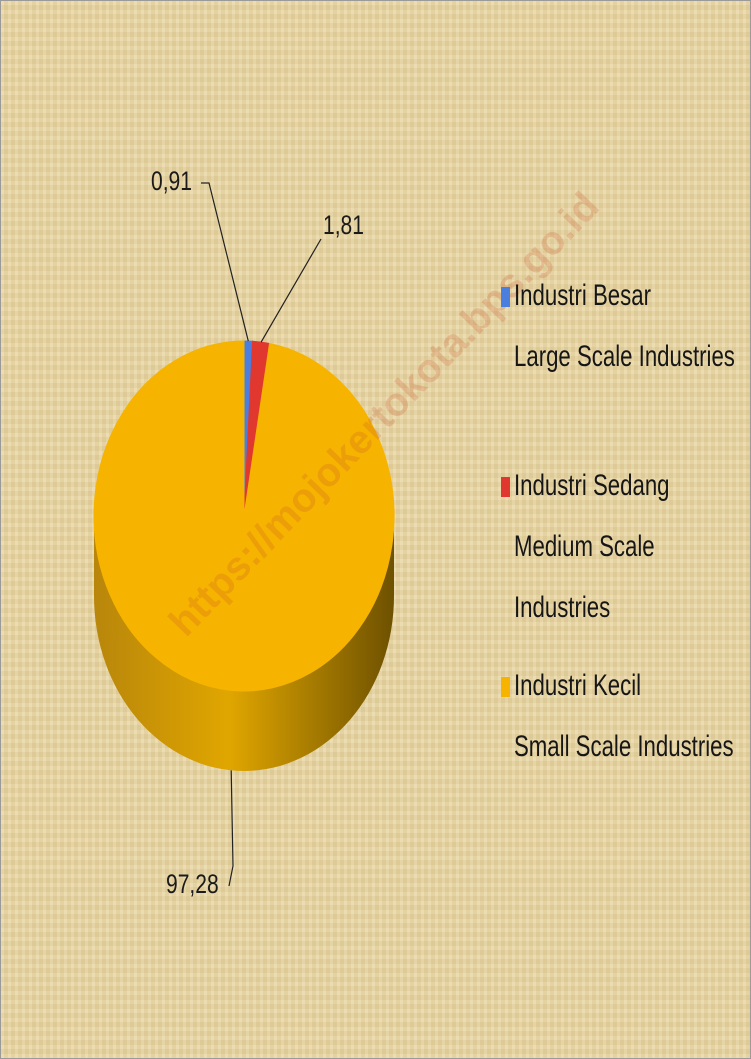 The image size is (751, 1059). I want to click on pie-side, so click(244, 643).